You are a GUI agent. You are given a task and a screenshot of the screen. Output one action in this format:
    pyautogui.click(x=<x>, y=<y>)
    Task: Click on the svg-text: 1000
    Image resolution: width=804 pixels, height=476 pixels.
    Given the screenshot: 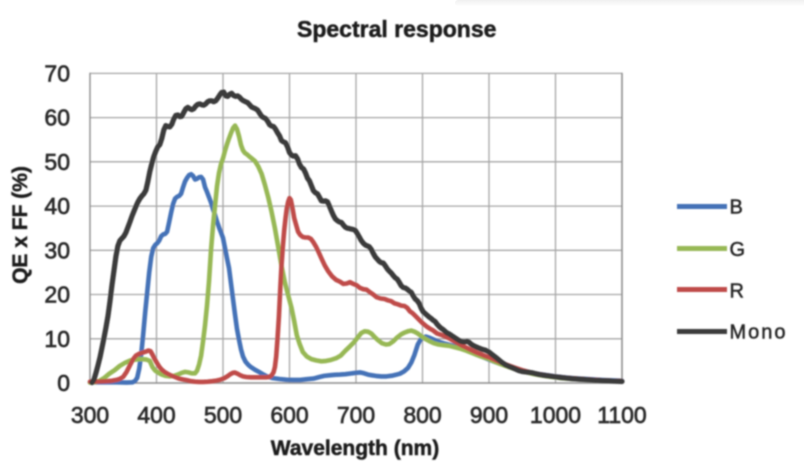 What is the action you would take?
    pyautogui.click(x=555, y=415)
    